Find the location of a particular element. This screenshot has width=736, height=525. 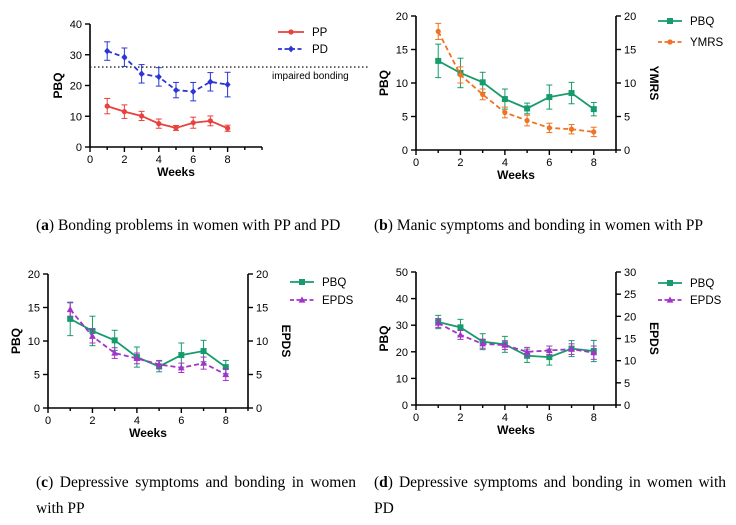

d-x-tick-label: 2 is located at coordinates (460, 418).